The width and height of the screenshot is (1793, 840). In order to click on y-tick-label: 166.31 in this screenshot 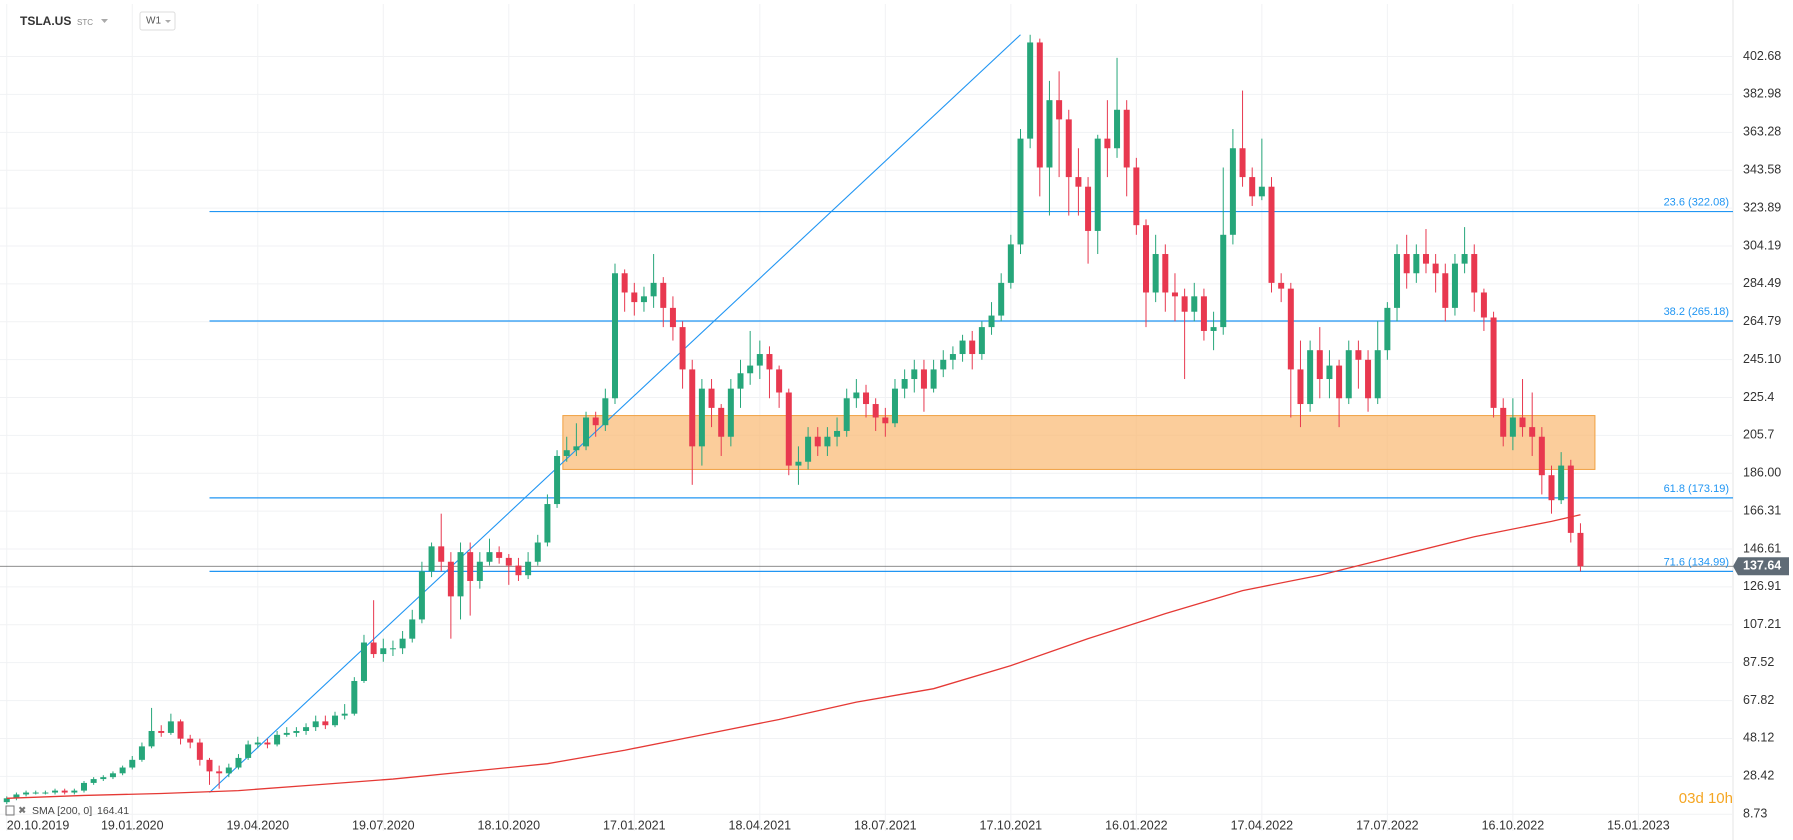, I will do `click(1762, 510)`.